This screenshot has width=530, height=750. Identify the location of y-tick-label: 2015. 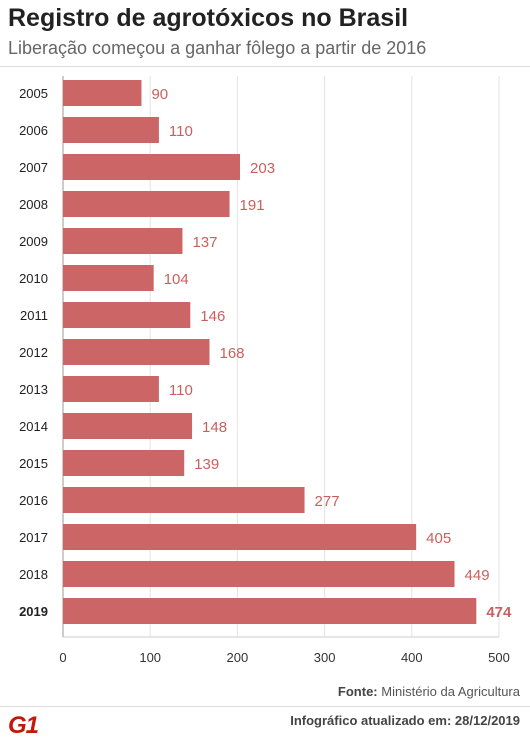
(33, 463).